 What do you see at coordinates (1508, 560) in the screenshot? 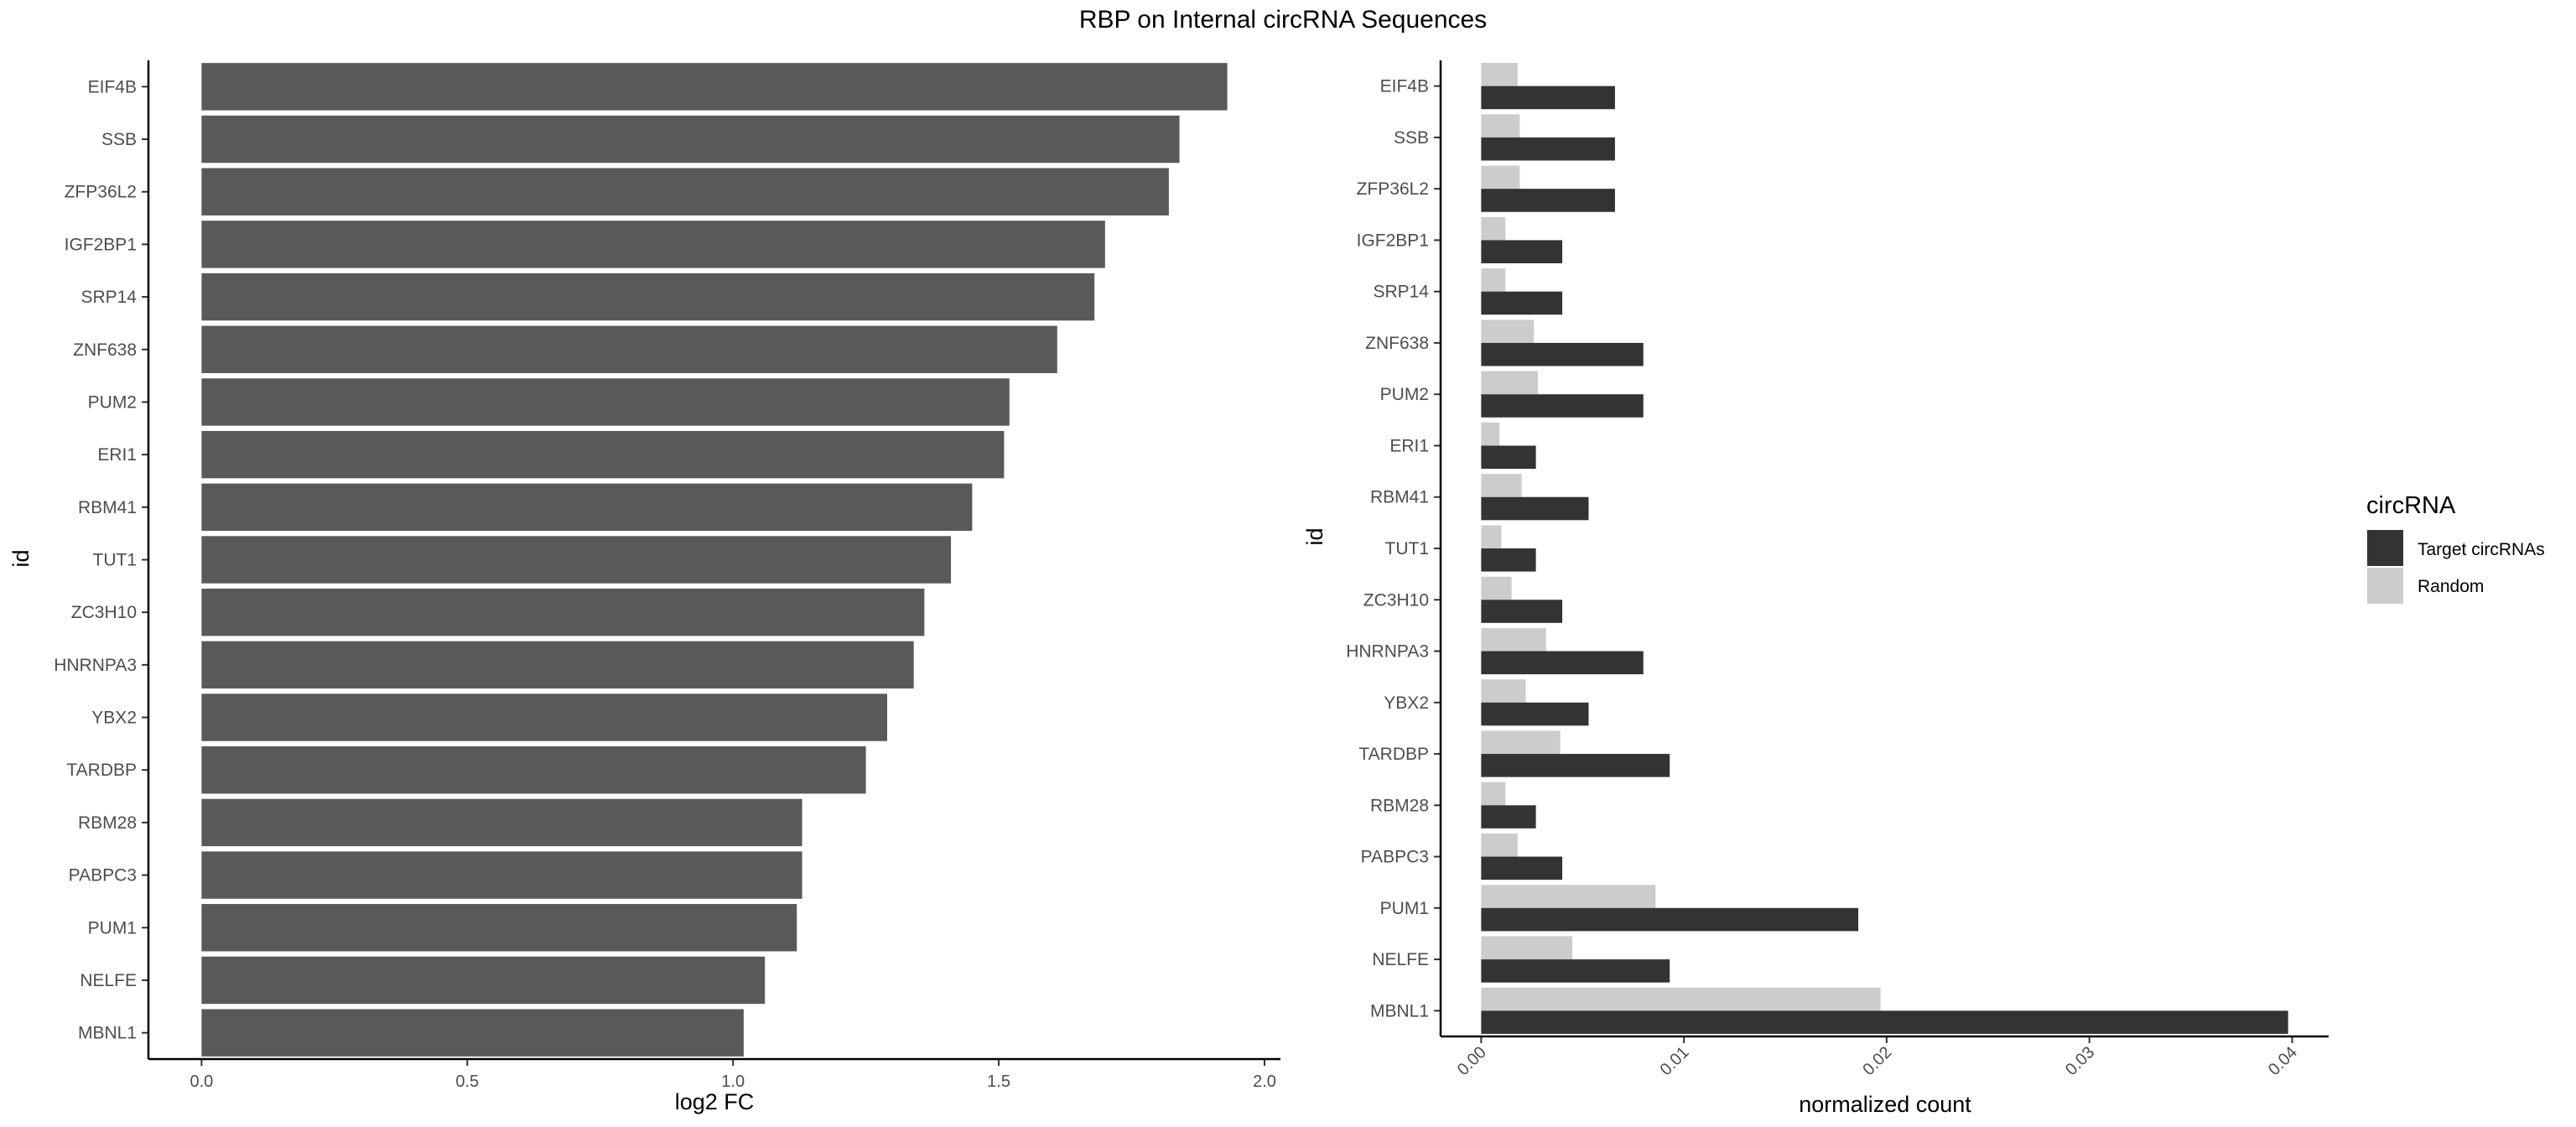
I see `bar-tut1-target-circrnas` at bounding box center [1508, 560].